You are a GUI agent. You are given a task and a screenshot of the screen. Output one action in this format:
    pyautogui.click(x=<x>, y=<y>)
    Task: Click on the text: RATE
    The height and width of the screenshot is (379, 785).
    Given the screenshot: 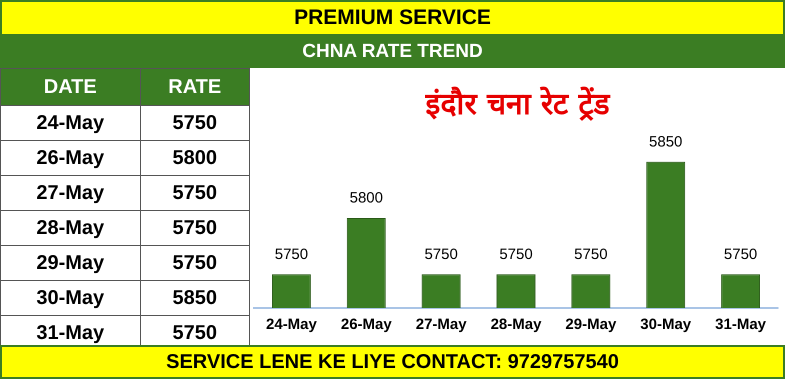 What is the action you would take?
    pyautogui.click(x=195, y=87)
    